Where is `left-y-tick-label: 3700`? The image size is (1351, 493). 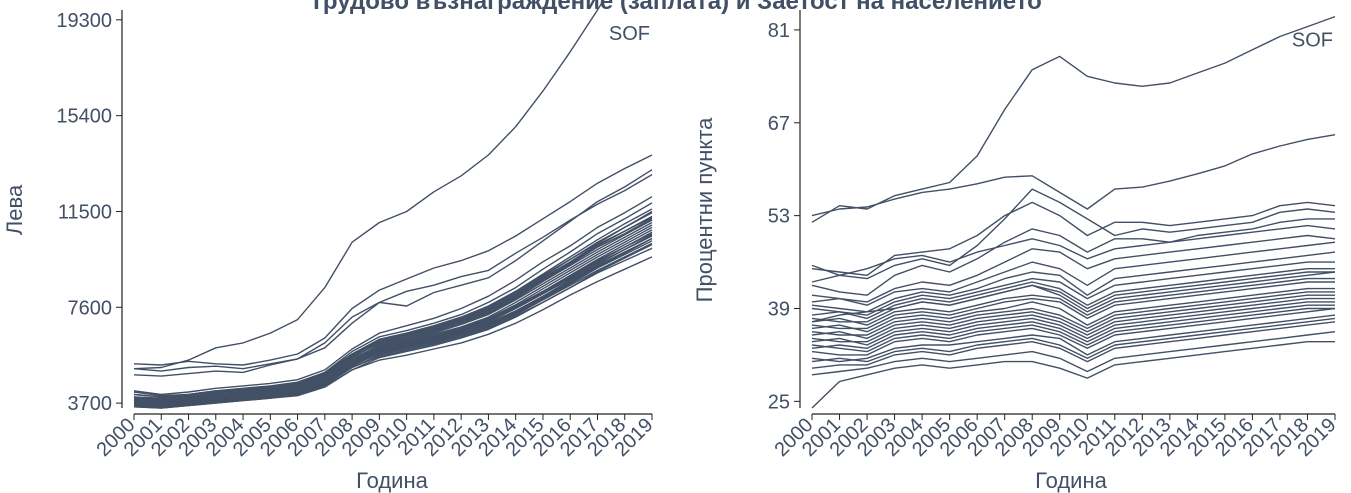 left-y-tick-label: 3700 is located at coordinates (90, 404).